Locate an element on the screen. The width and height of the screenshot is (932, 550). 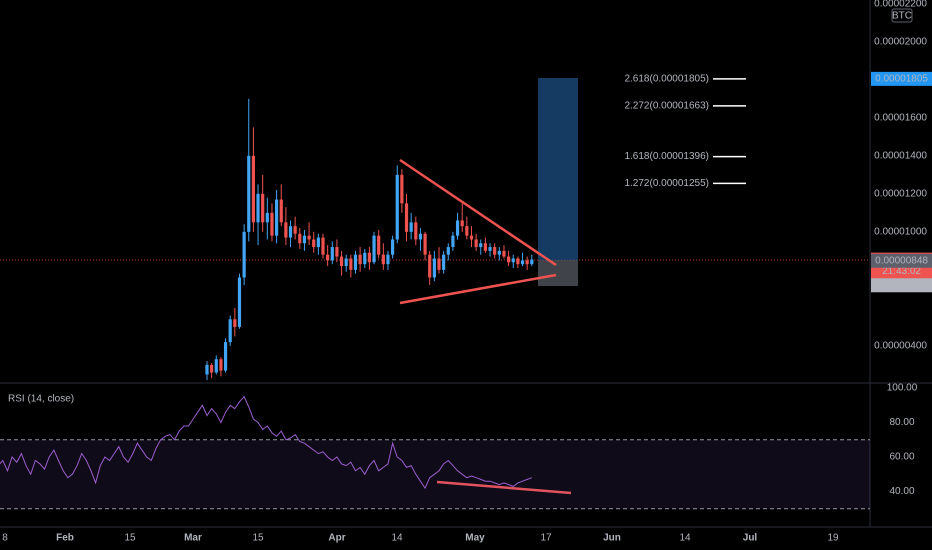
price-badge-label: 0.00000719 is located at coordinates (901, 285).